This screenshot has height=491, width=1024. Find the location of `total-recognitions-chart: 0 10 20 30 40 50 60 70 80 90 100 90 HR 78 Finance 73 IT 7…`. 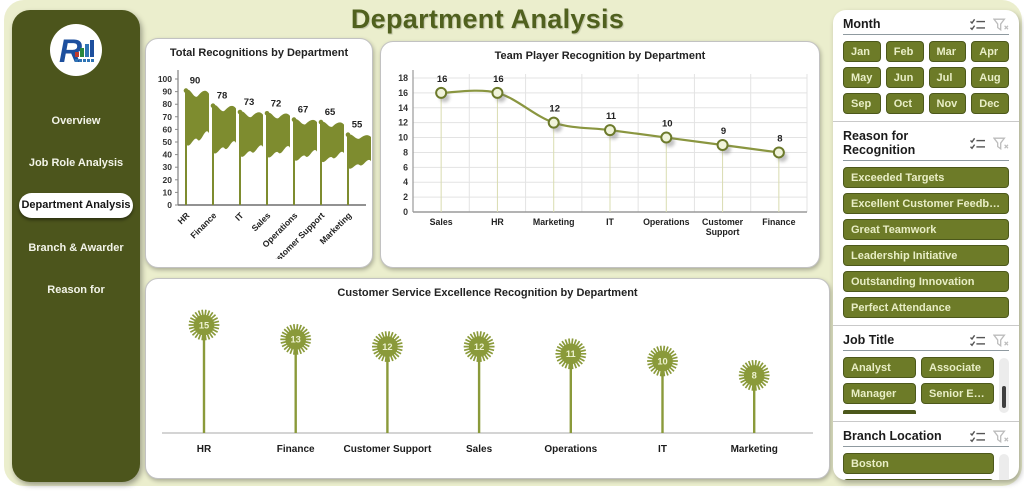

total-recognitions-chart: 0 10 20 30 40 50 60 70 80 90 100 90 HR 78 Finance 73 IT 7… is located at coordinates (259, 159).